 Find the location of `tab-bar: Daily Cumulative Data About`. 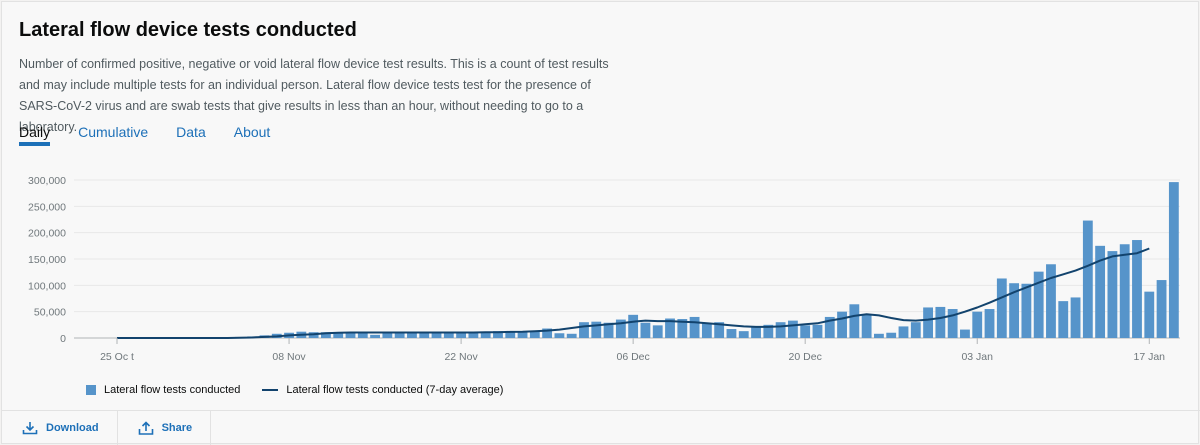

tab-bar: Daily Cumulative Data About is located at coordinates (158, 135).